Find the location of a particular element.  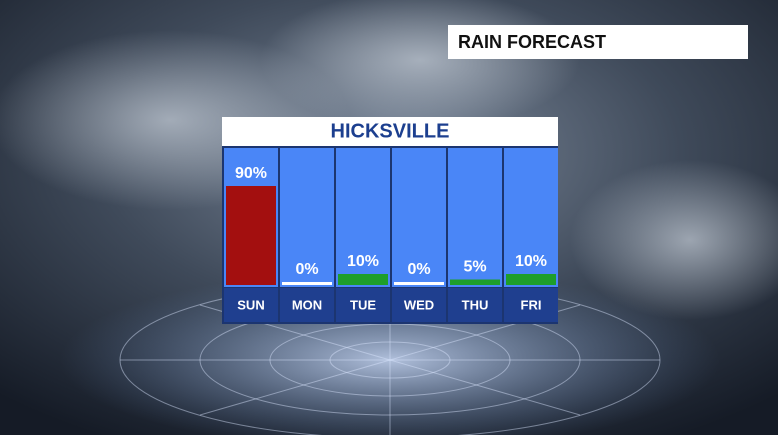

x-tick-label: SUN is located at coordinates (250, 304).